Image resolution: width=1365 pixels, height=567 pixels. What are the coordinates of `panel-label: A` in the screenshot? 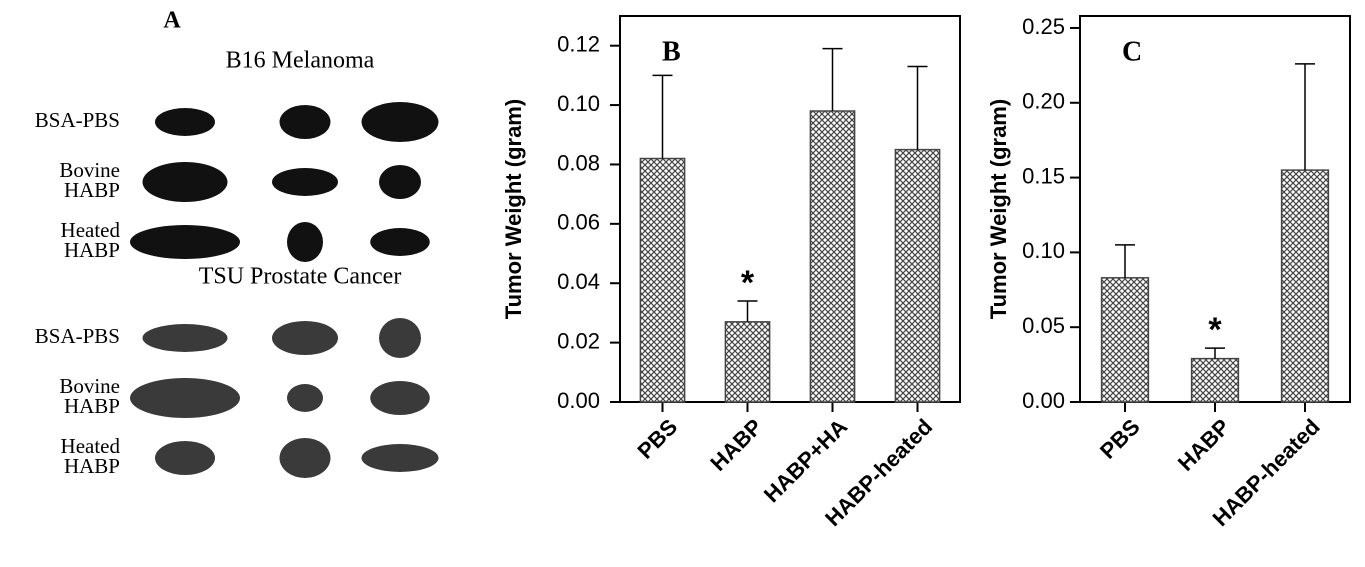 It's located at (172, 21).